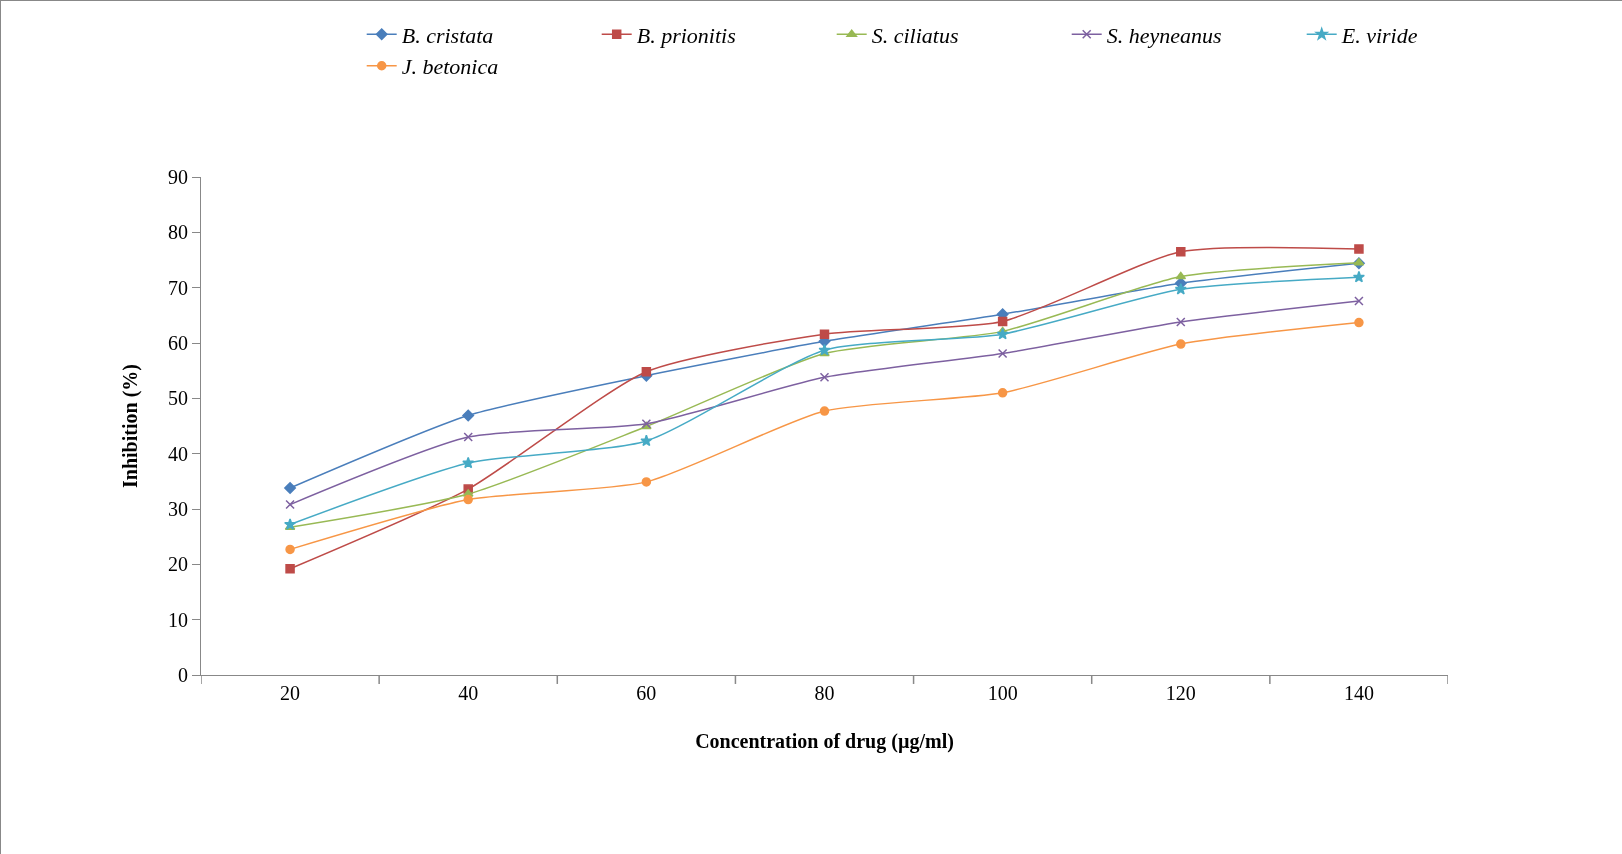 This screenshot has width=1622, height=854. I want to click on legend-label: E. viride, so click(1379, 35).